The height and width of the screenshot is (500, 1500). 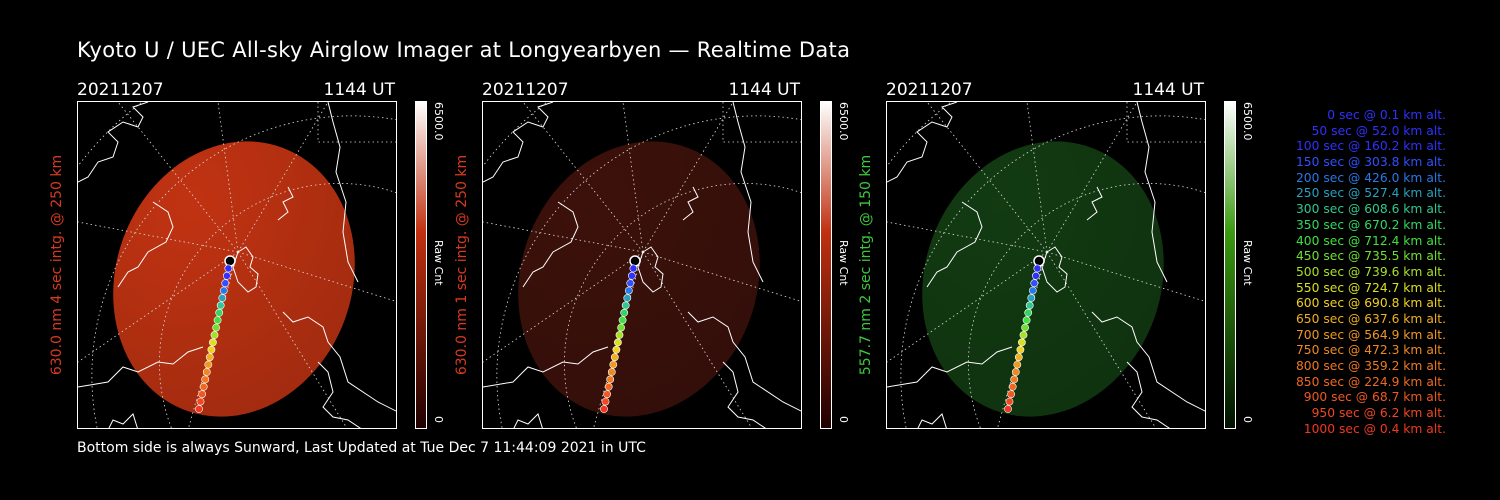 What do you see at coordinates (462, 265) in the screenshot?
I see `wavelength-label: 630.0 nm 1 sec intg. @ 250 km` at bounding box center [462, 265].